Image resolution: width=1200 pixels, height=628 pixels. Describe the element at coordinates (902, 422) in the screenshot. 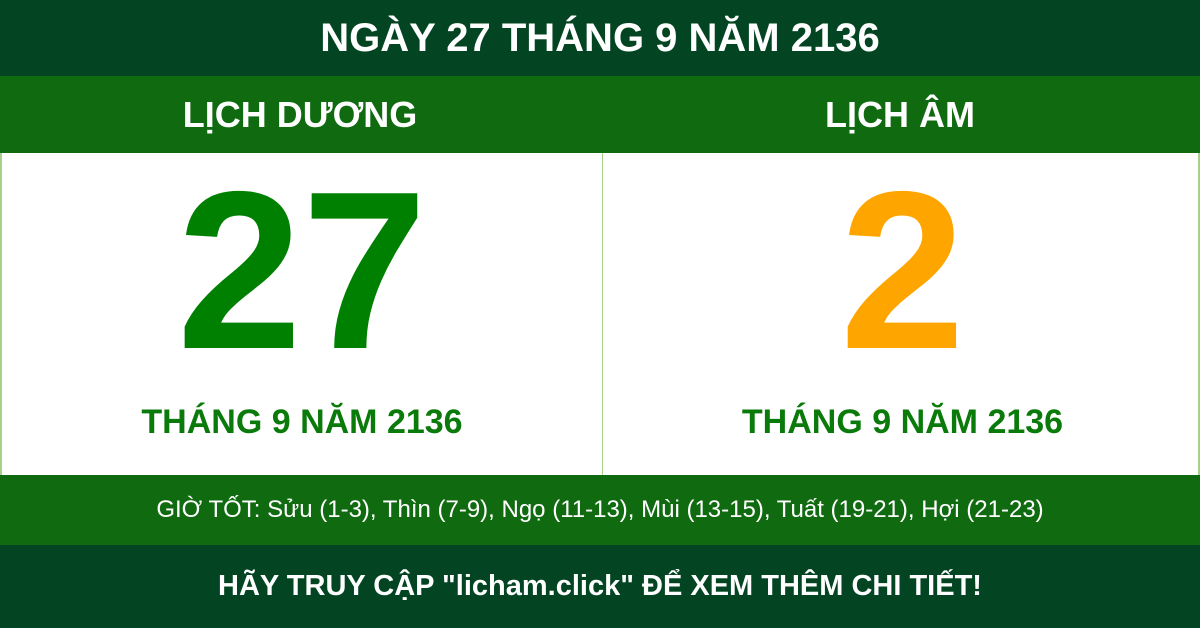

I see `lunar-month-year: THÁNG 9 NĂM 2136` at that location.